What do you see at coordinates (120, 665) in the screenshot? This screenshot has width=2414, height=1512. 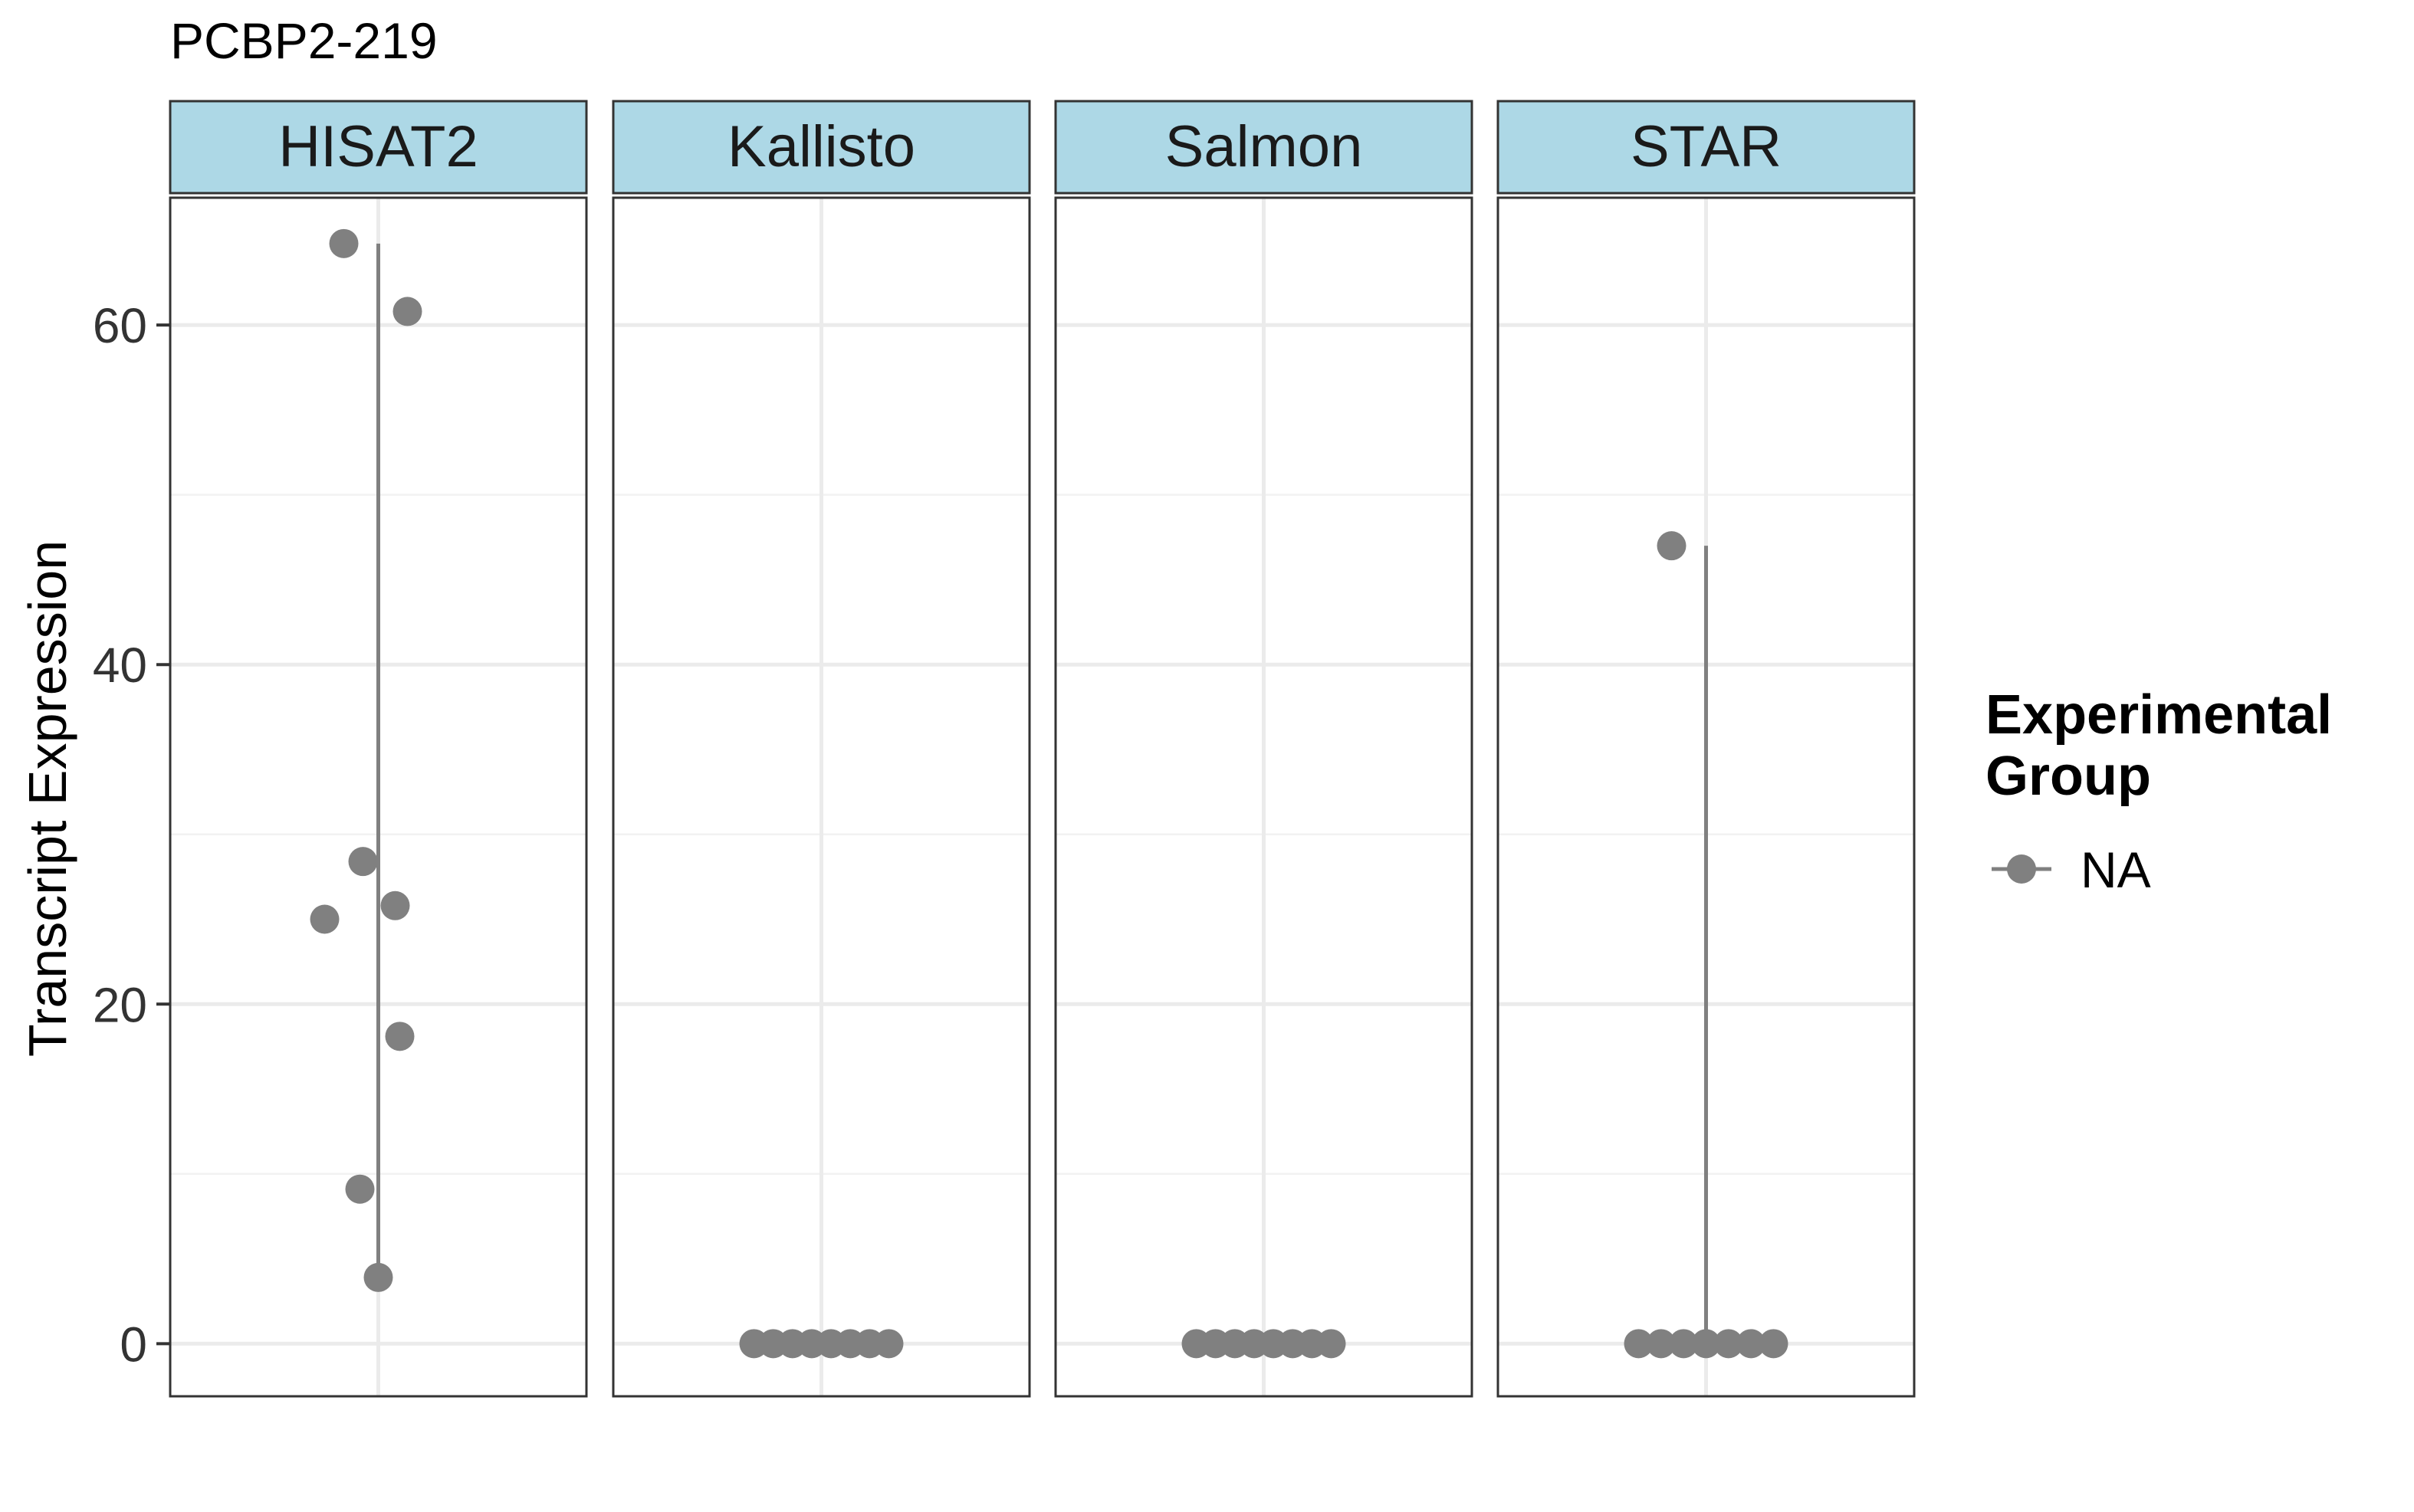 I see `y-tick-label: 40` at bounding box center [120, 665].